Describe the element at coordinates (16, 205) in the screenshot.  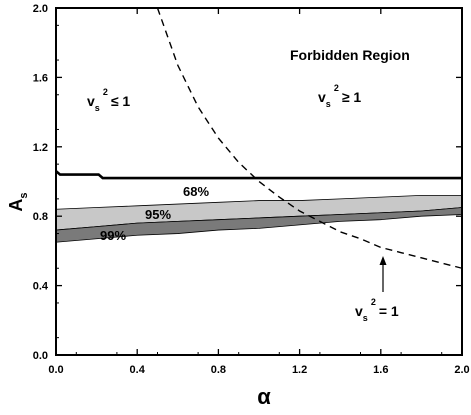
I see `y-axis-label-main: A` at that location.